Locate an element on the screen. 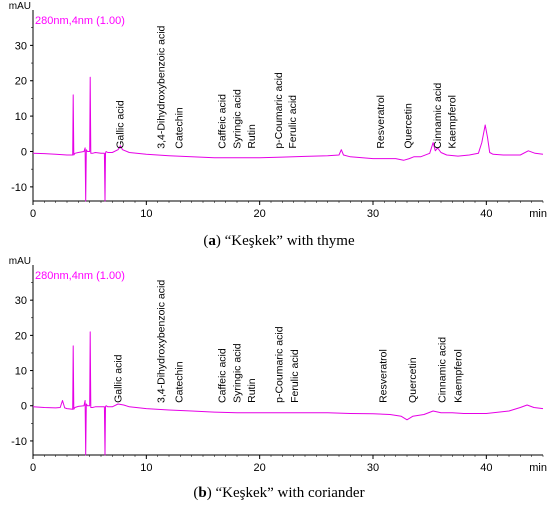 The height and width of the screenshot is (505, 550). panel-a-caption: (a) “Keşkek” with thyme is located at coordinates (279, 241).